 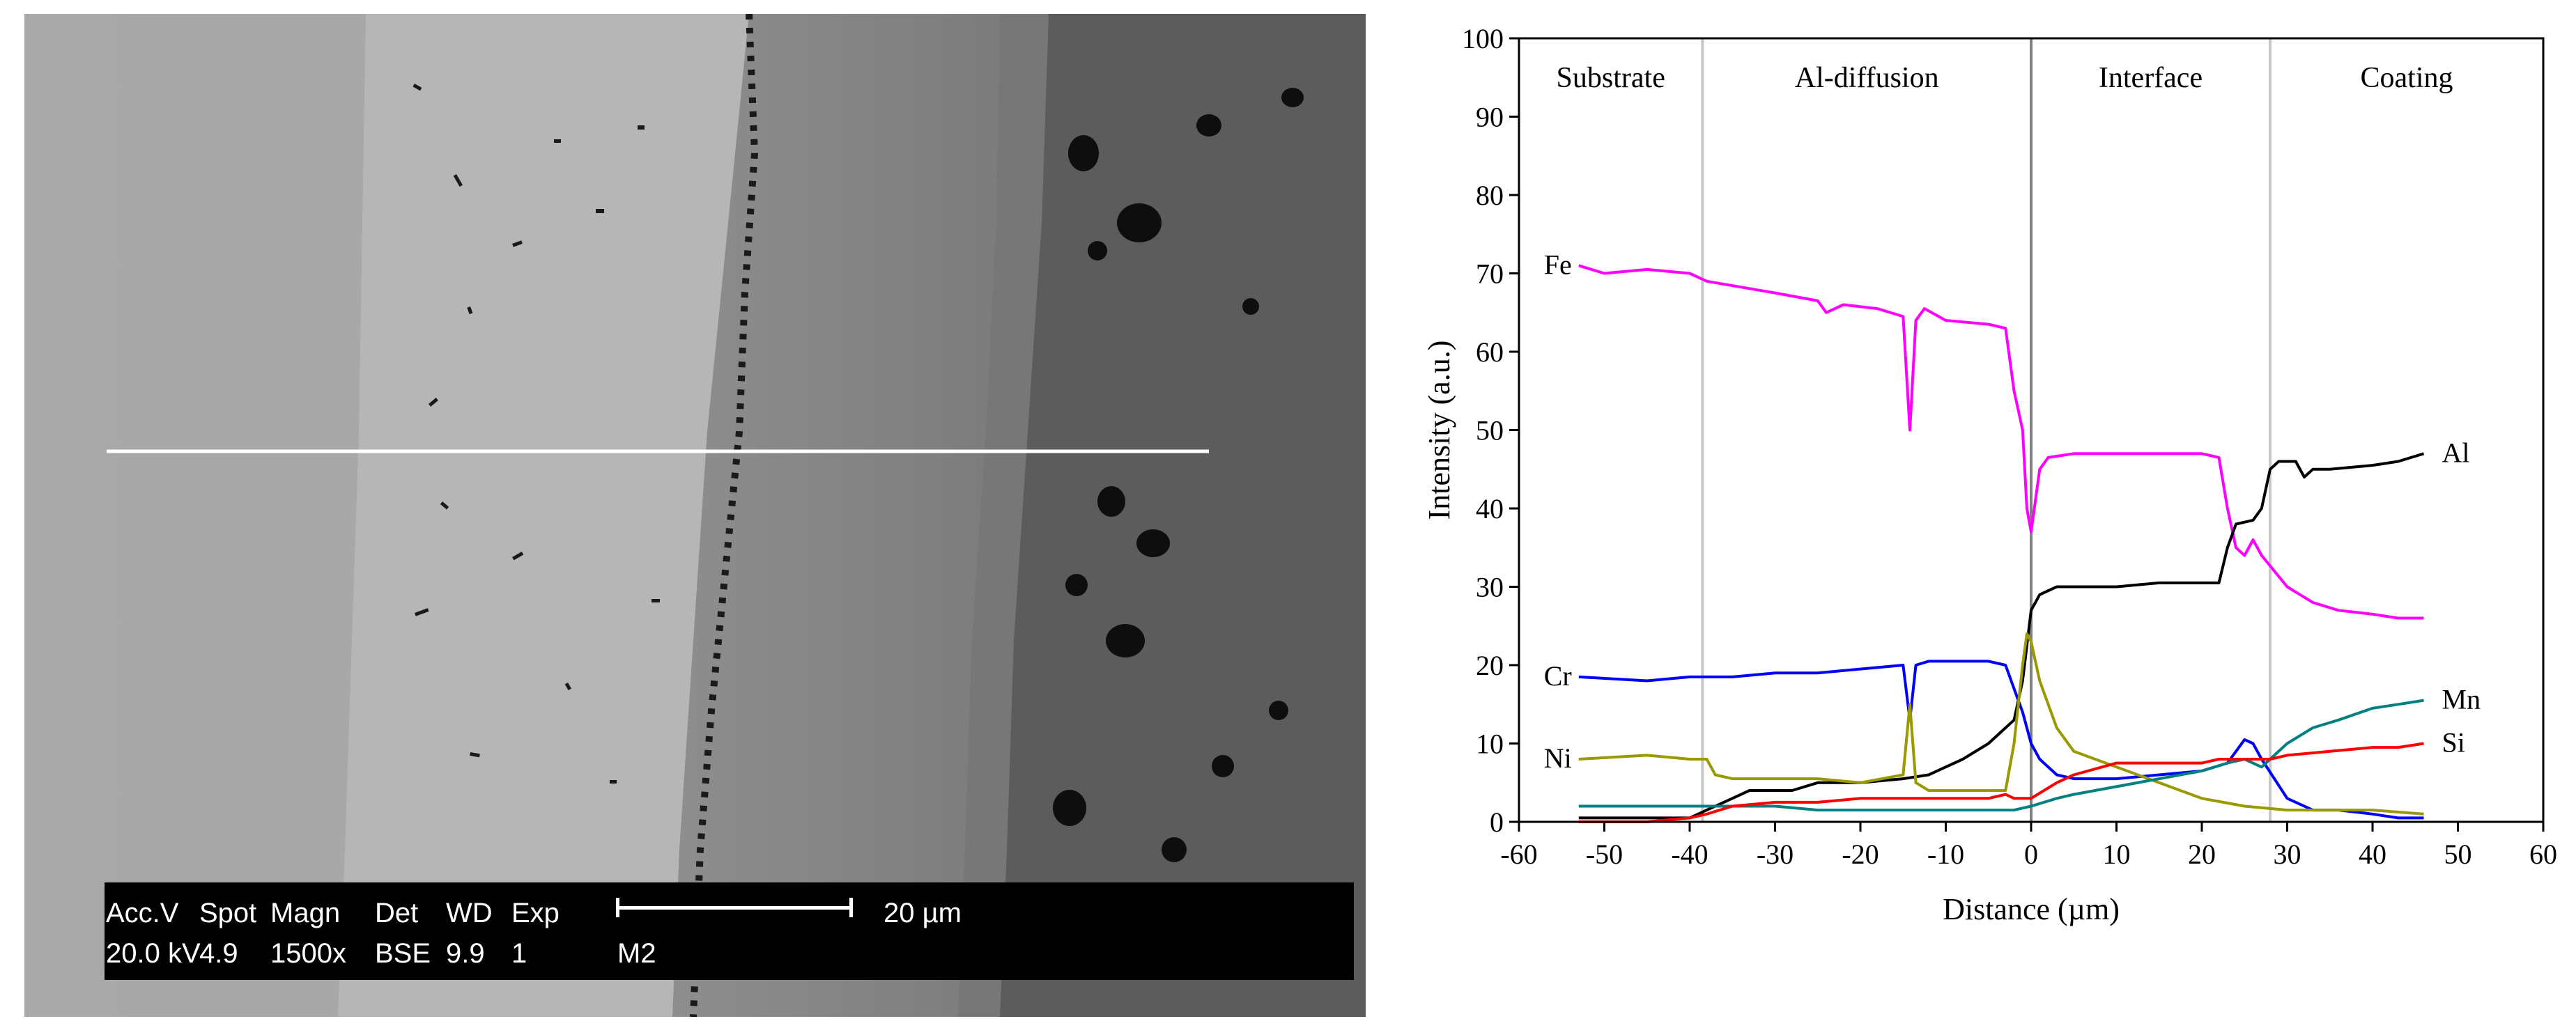 I want to click on series-line-si, so click(x=2001, y=782).